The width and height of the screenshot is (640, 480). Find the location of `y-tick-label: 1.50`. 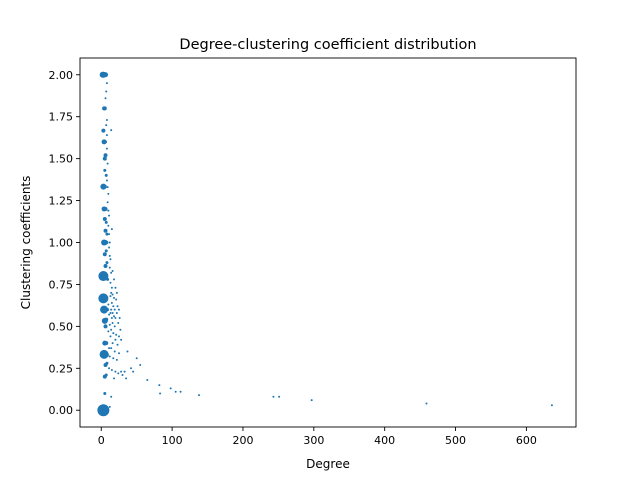

y-tick-label: 1.50 is located at coordinates (61, 159).